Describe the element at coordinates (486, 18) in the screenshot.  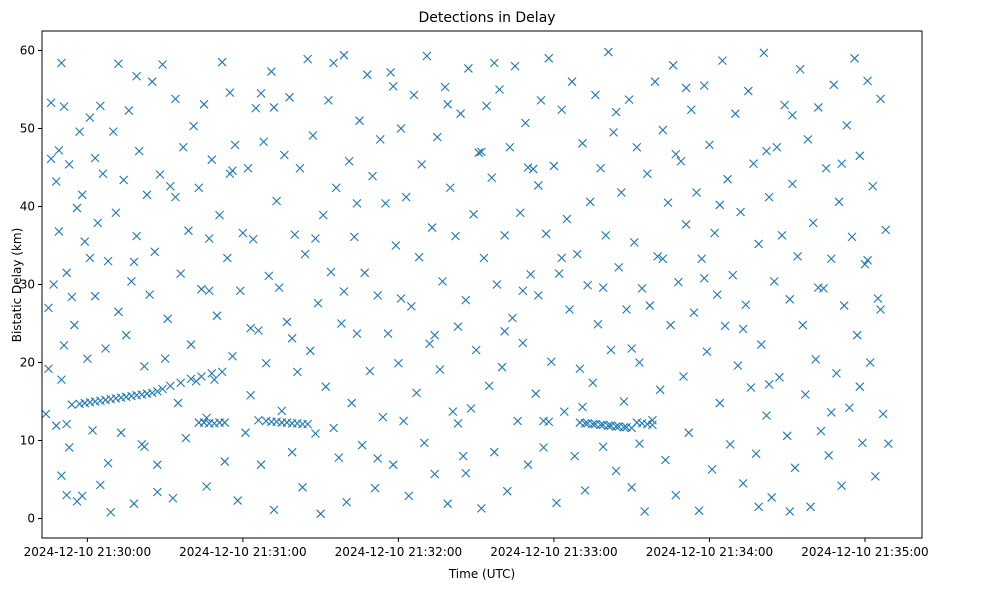
I see `chart-title: Detections in Delay` at that location.